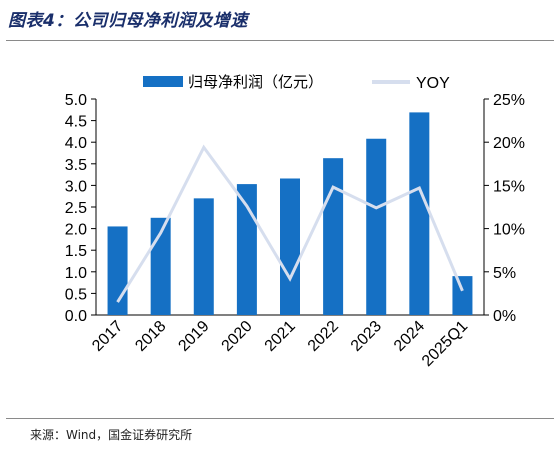 This screenshot has width=559, height=450. I want to click on right-tick-label: 20%, so click(509, 143).